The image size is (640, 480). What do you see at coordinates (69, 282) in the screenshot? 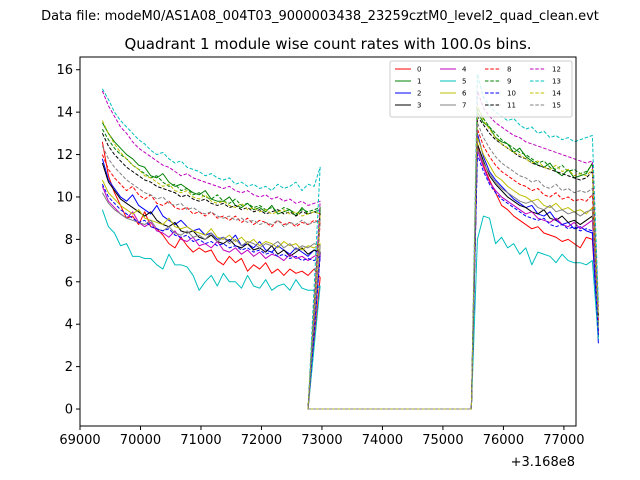
I see `y-tick-label: 6` at bounding box center [69, 282].